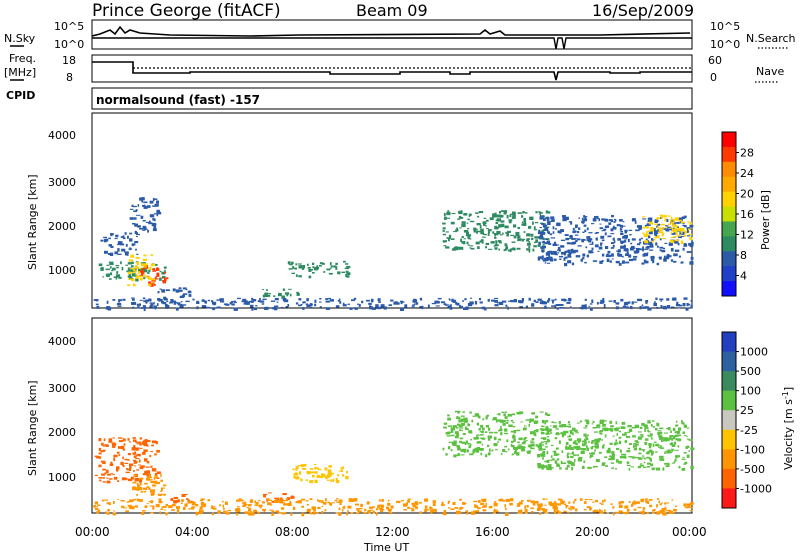 This screenshot has height=554, width=800. I want to click on beam-label: Beam 09, so click(392, 10).